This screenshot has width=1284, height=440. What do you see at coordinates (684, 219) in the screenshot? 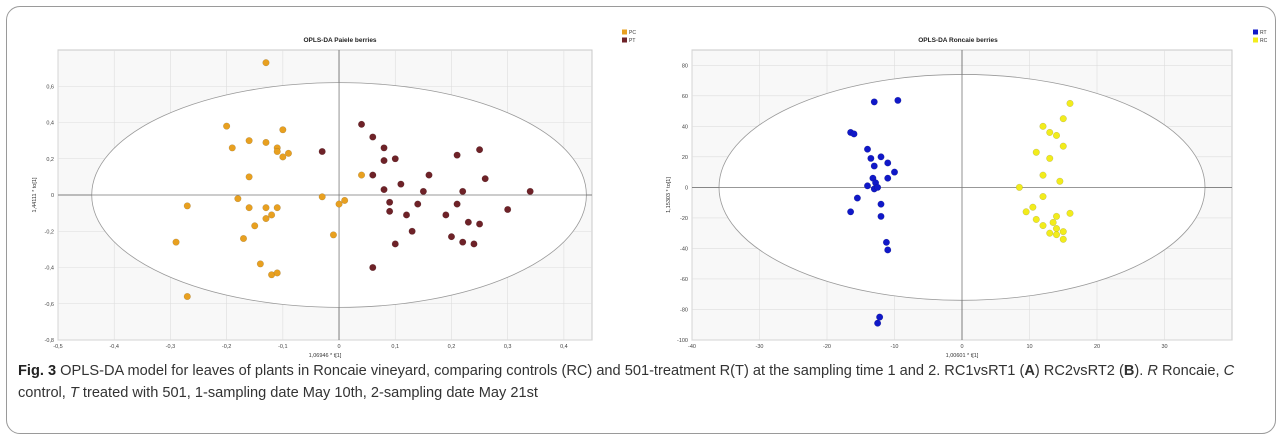
I see `y-tick-label: -20` at bounding box center [684, 219].